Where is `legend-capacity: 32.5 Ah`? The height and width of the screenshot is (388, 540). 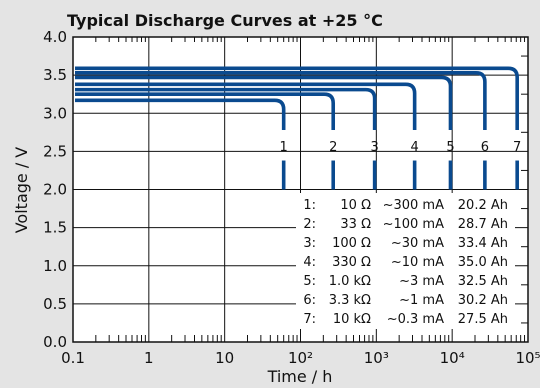
legend-capacity: 32.5 Ah is located at coordinates (483, 281).